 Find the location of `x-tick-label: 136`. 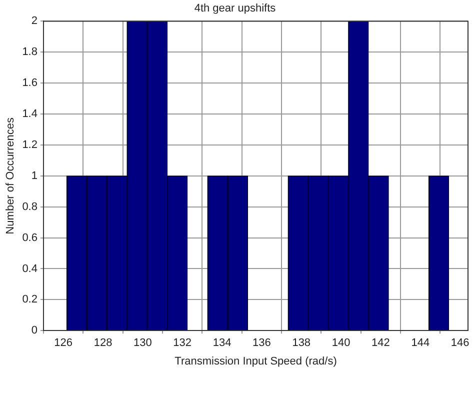

x-tick-label: 136 is located at coordinates (261, 343).